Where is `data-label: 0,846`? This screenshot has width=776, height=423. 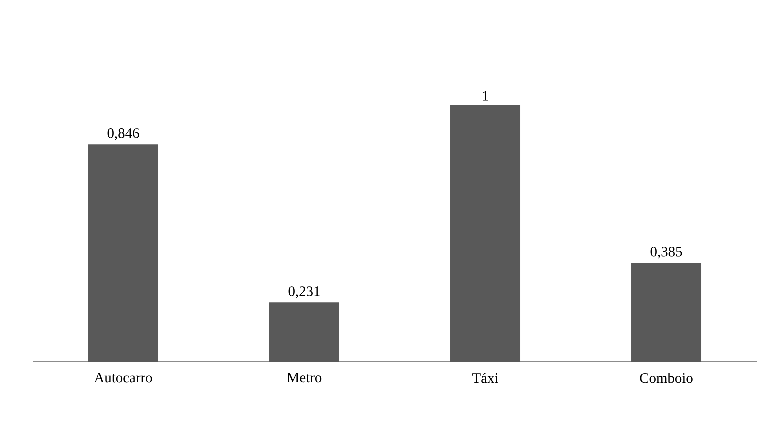 data-label: 0,846 is located at coordinates (124, 134).